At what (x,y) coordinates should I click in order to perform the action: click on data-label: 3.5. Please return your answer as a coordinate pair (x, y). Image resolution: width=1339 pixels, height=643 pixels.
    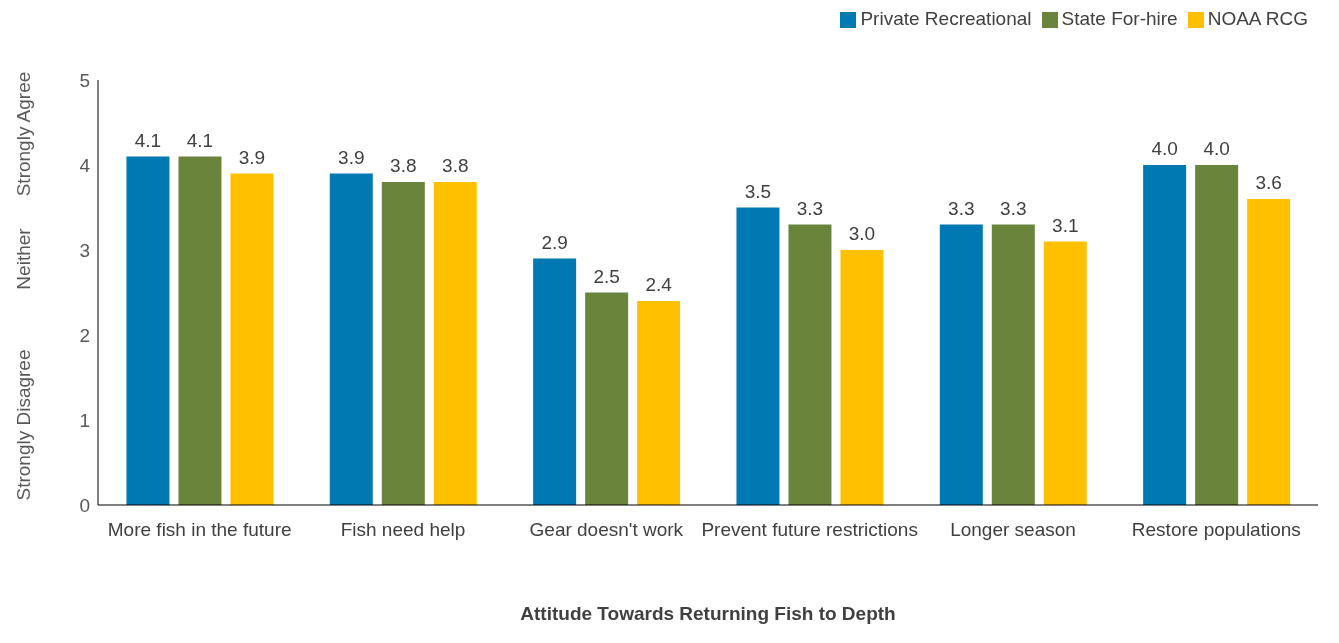
    Looking at the image, I should click on (758, 191).